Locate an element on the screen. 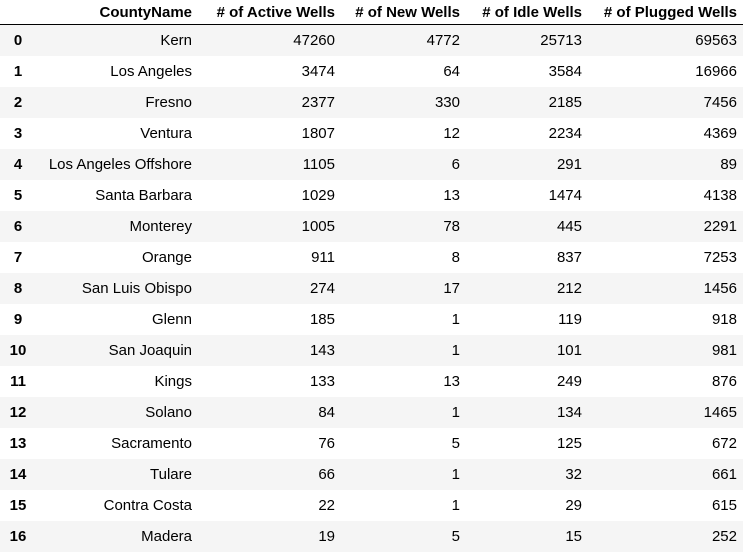  idle-wells-cell: 15 is located at coordinates (573, 536).